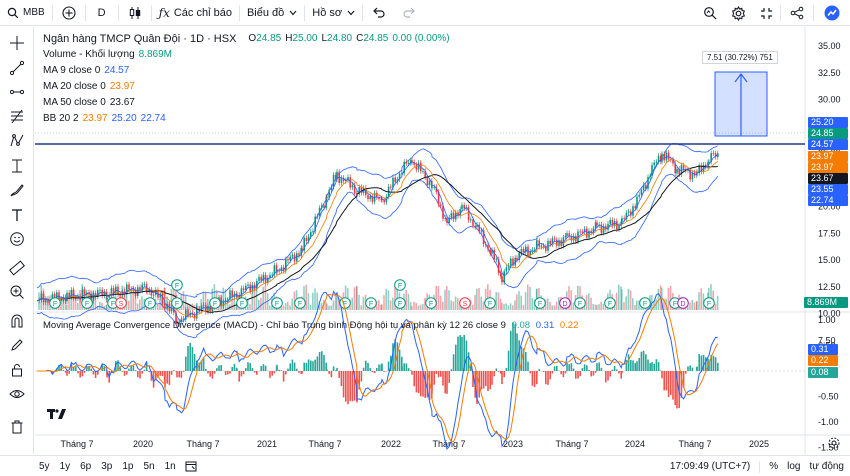  I want to click on event-marker, so click(400, 303).